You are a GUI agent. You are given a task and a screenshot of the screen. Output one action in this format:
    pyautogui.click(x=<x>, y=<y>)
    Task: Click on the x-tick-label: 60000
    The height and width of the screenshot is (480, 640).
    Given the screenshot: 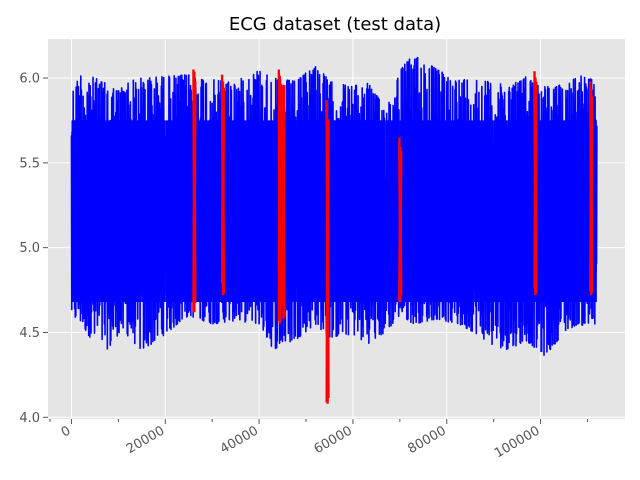 What is the action you would take?
    pyautogui.click(x=333, y=440)
    